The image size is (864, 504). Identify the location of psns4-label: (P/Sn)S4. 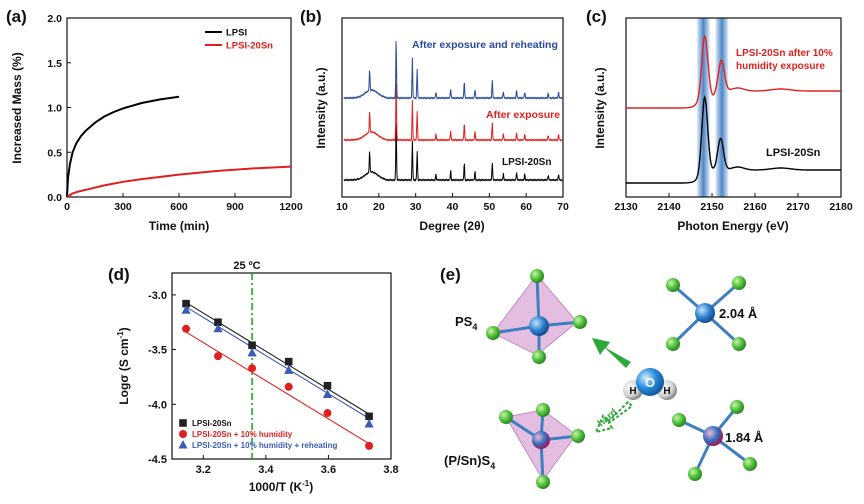
(469, 462).